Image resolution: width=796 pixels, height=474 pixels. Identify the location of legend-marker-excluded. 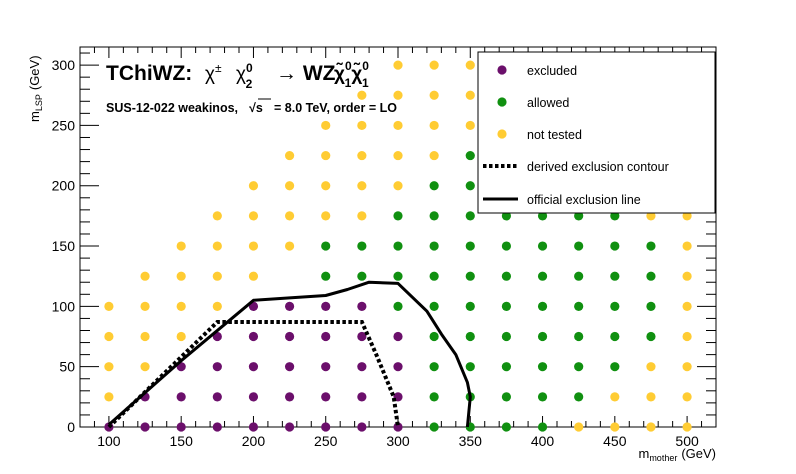
(502, 70).